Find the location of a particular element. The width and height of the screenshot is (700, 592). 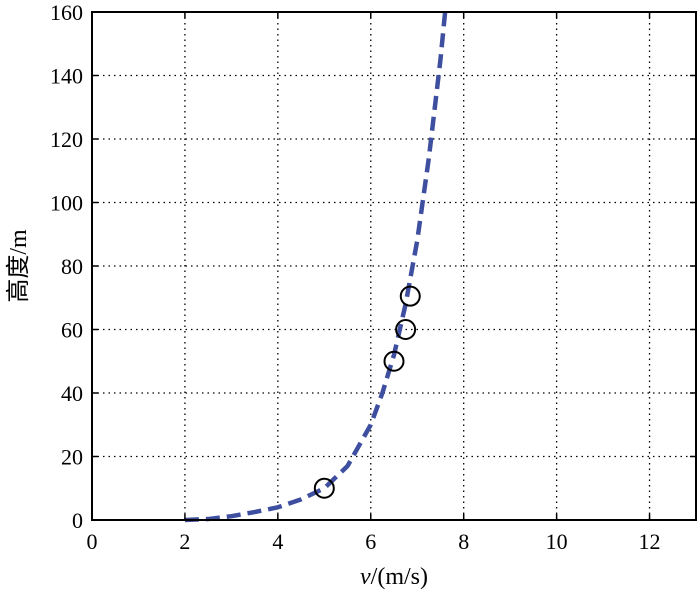

x-tick-label: 10 is located at coordinates (557, 541).